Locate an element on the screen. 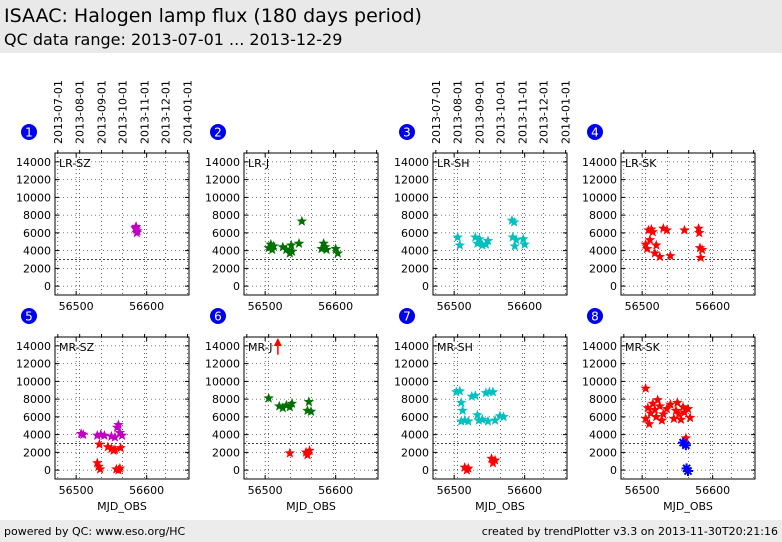 Image resolution: width=782 pixels, height=542 pixels. panel-label: LR-J is located at coordinates (258, 163).